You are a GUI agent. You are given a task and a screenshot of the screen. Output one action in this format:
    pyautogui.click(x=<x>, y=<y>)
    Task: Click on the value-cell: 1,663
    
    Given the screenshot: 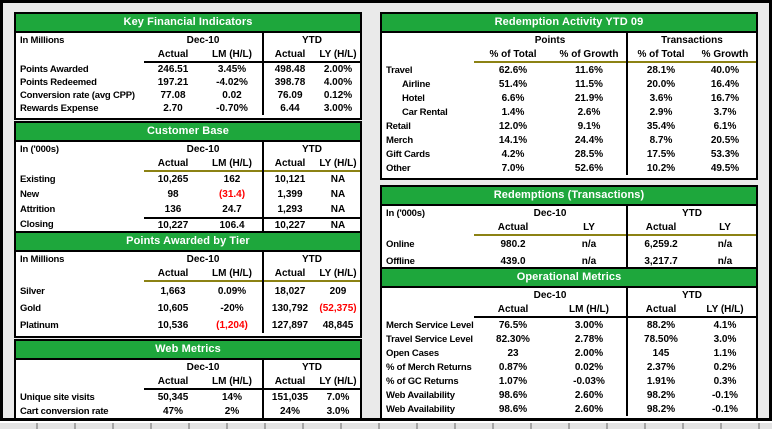 What is the action you would take?
    pyautogui.click(x=173, y=291)
    